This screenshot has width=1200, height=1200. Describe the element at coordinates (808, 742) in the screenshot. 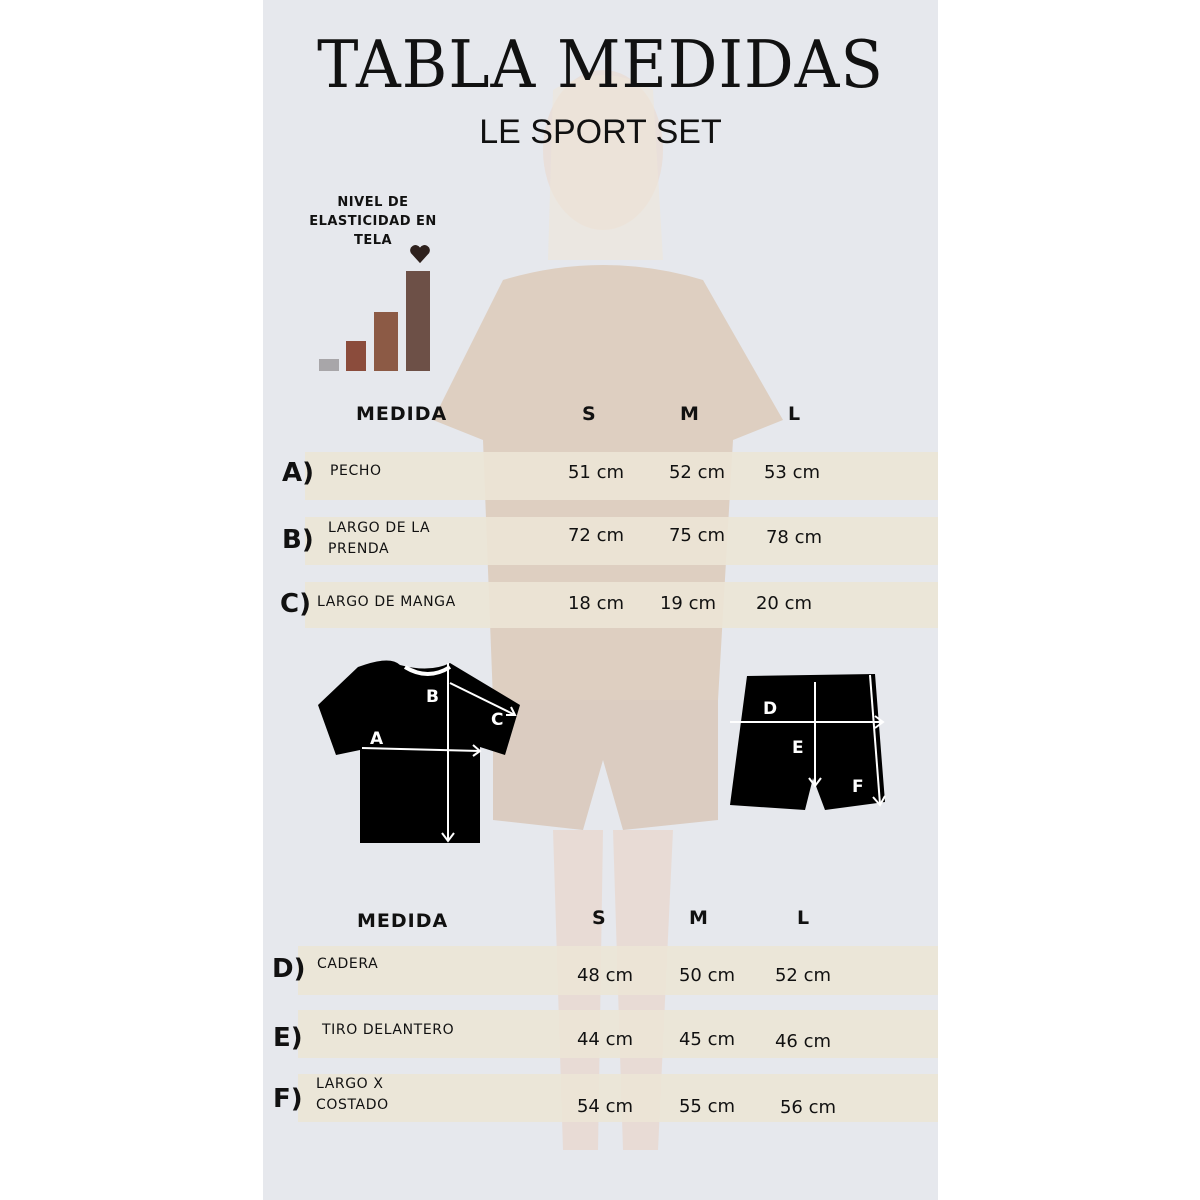

I see `shorts-diagram: D E F` at that location.